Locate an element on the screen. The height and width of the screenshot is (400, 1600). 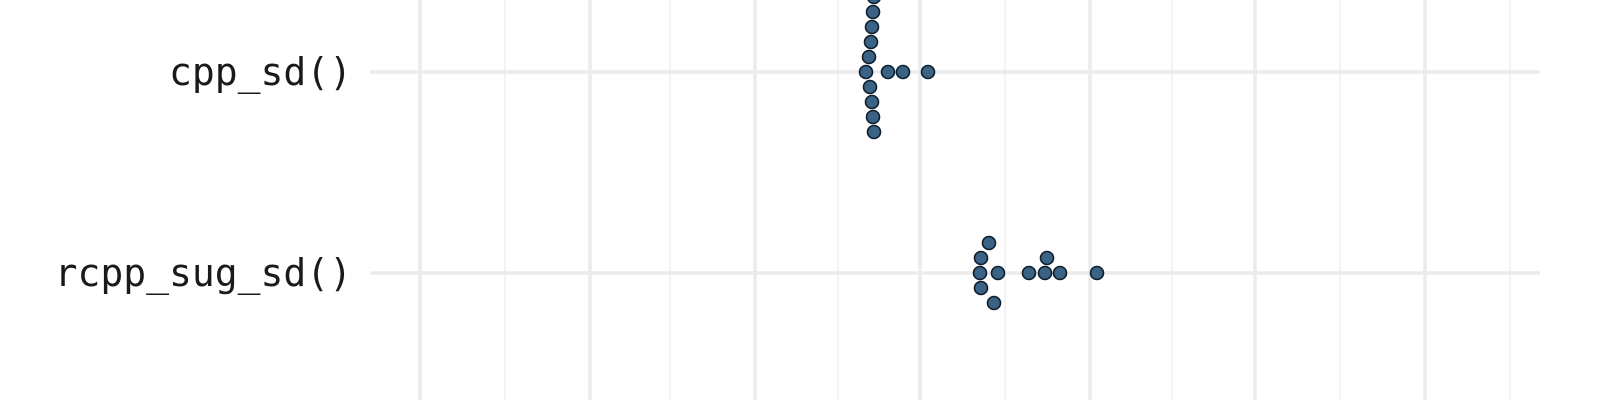
category-label: cpp_sd() is located at coordinates (260, 72).